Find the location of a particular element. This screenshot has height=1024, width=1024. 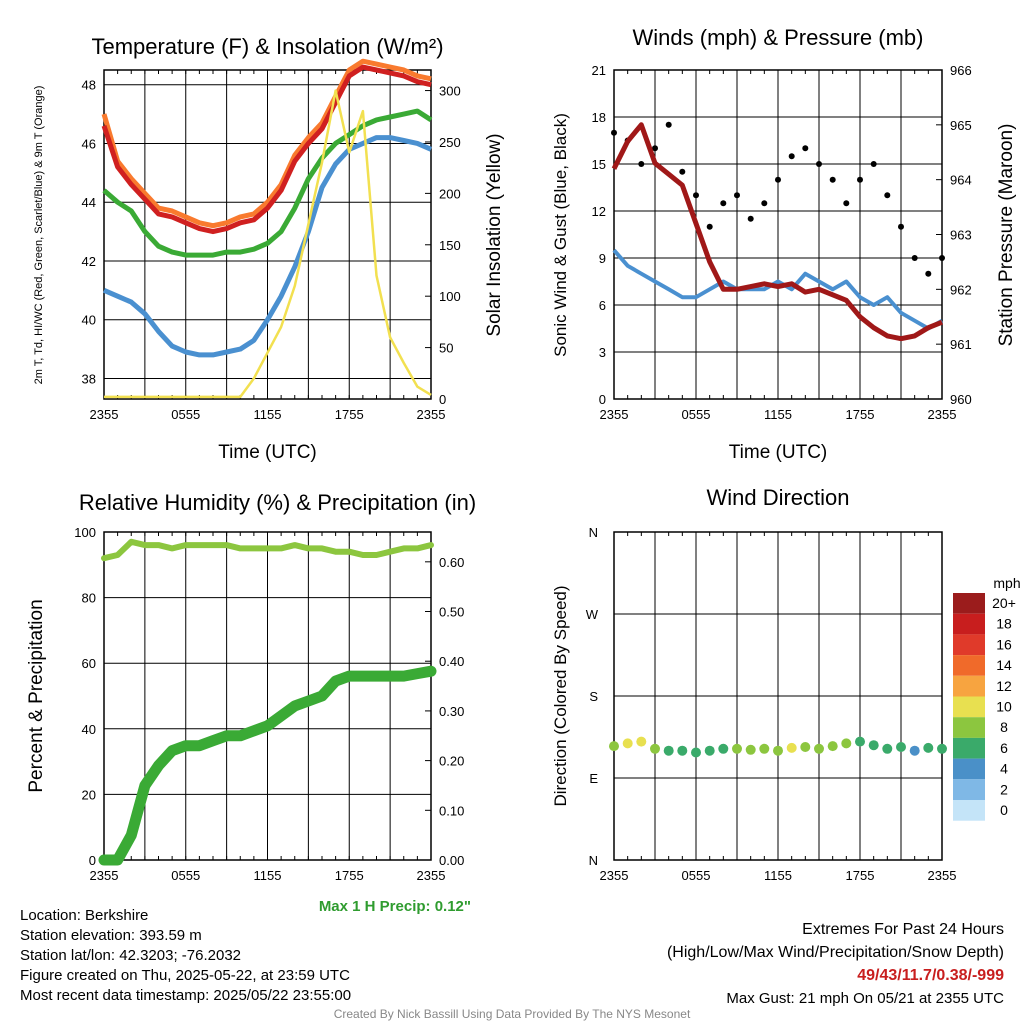

legend-label: 20+ is located at coordinates (1004, 603).